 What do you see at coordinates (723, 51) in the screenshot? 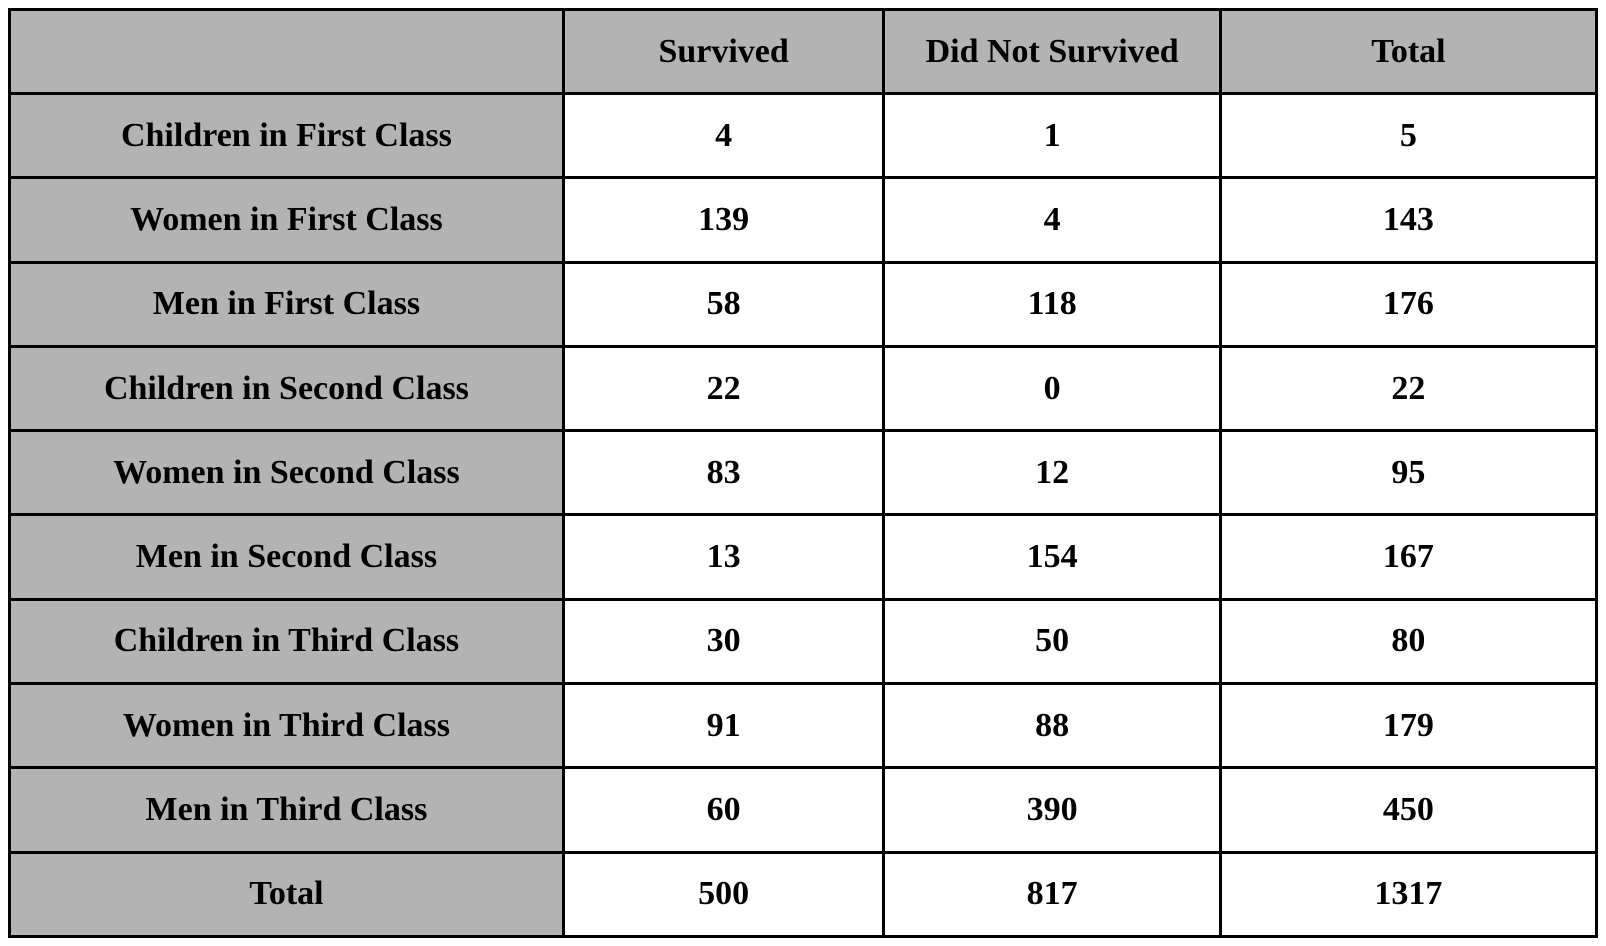
I see `column-header-survived: Survived` at bounding box center [723, 51].